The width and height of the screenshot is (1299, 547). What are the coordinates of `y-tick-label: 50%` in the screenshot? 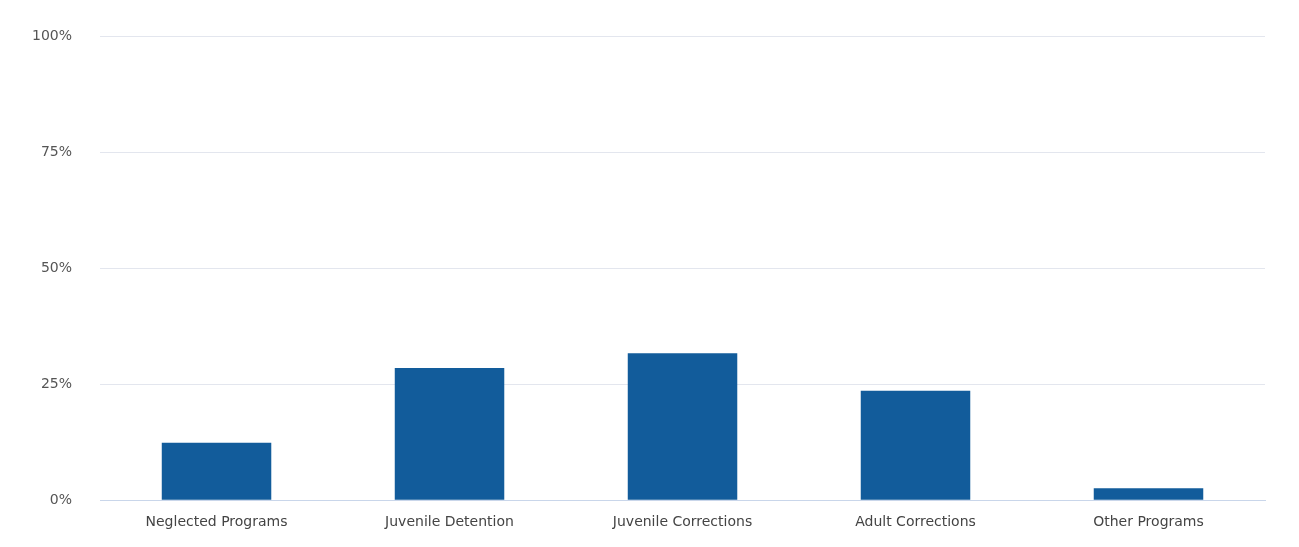 It's located at (56, 266).